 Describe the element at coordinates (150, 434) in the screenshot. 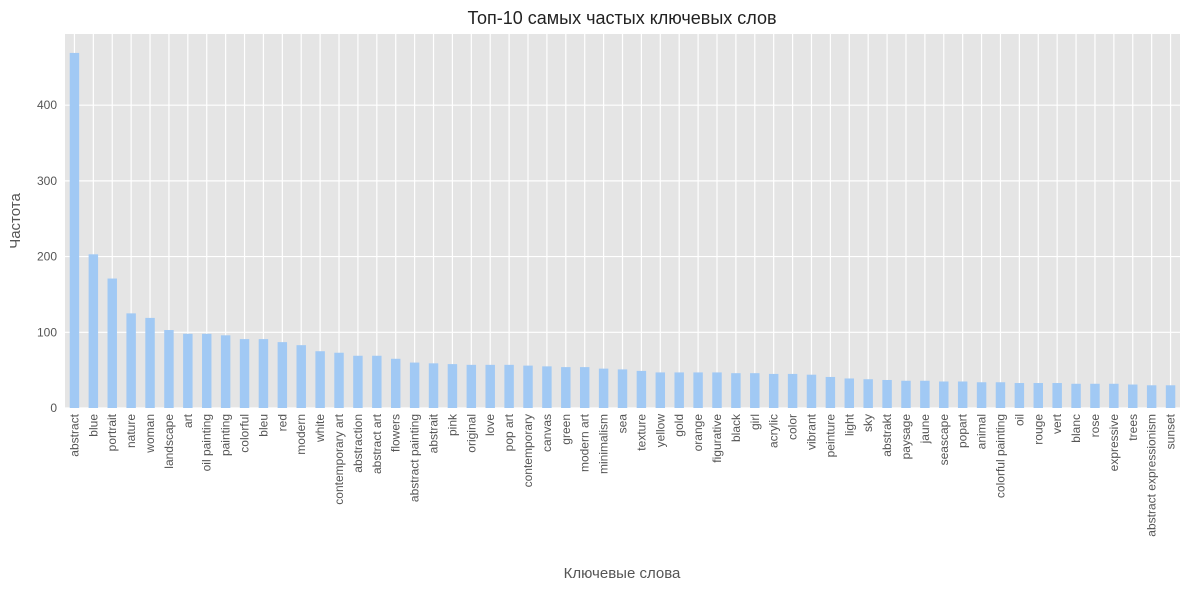

I see `x-tick-label: woman` at that location.